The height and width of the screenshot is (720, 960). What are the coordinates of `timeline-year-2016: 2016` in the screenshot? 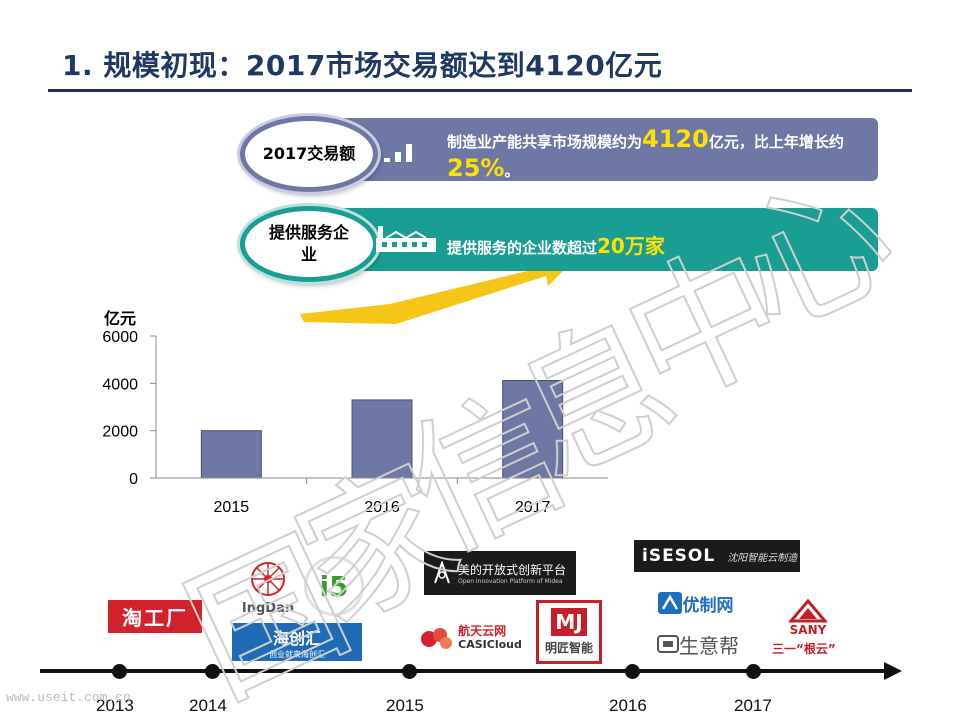 It's located at (628, 705).